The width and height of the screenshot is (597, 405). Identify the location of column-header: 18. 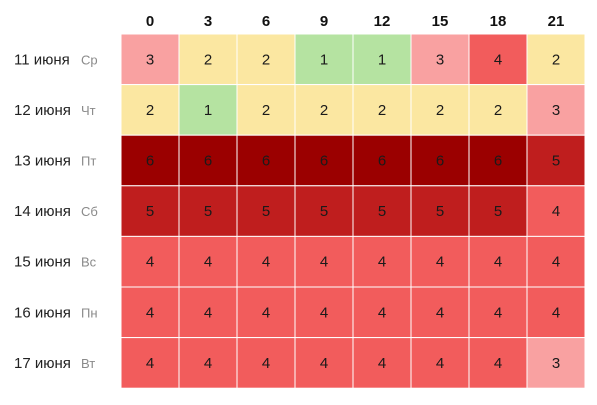
(498, 21).